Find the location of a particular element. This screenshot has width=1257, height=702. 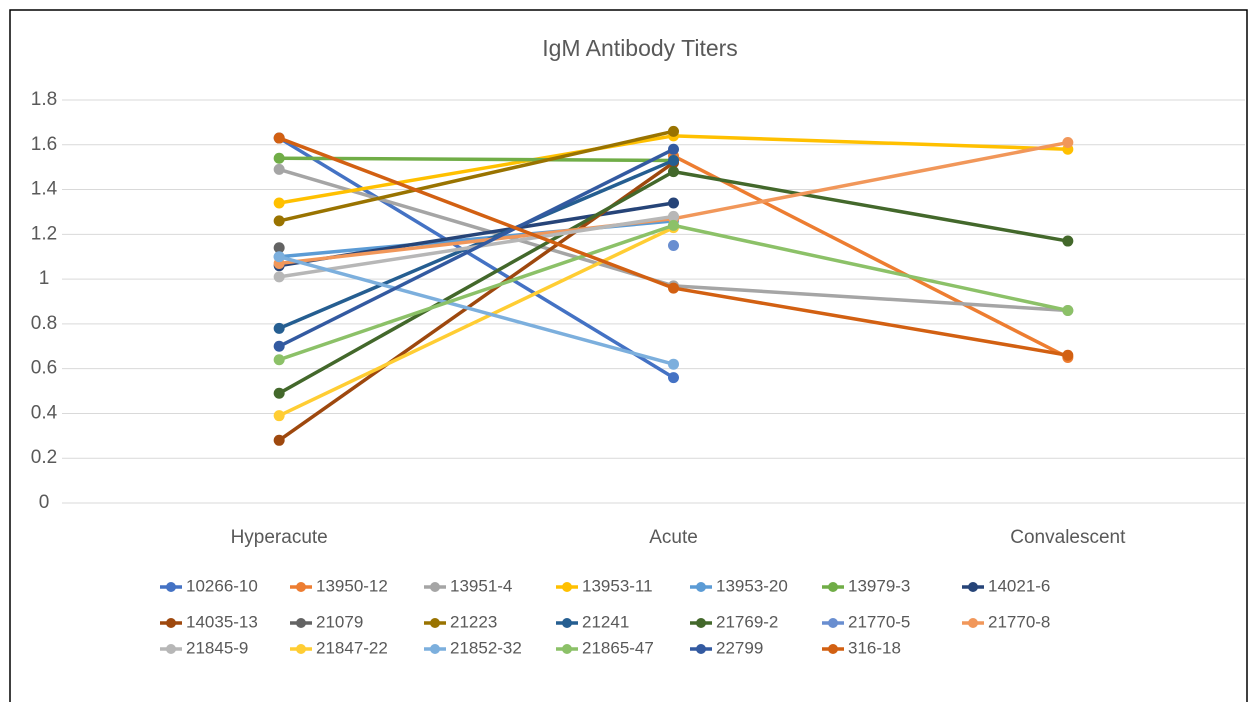

legend-label: 13979-3 is located at coordinates (879, 585).